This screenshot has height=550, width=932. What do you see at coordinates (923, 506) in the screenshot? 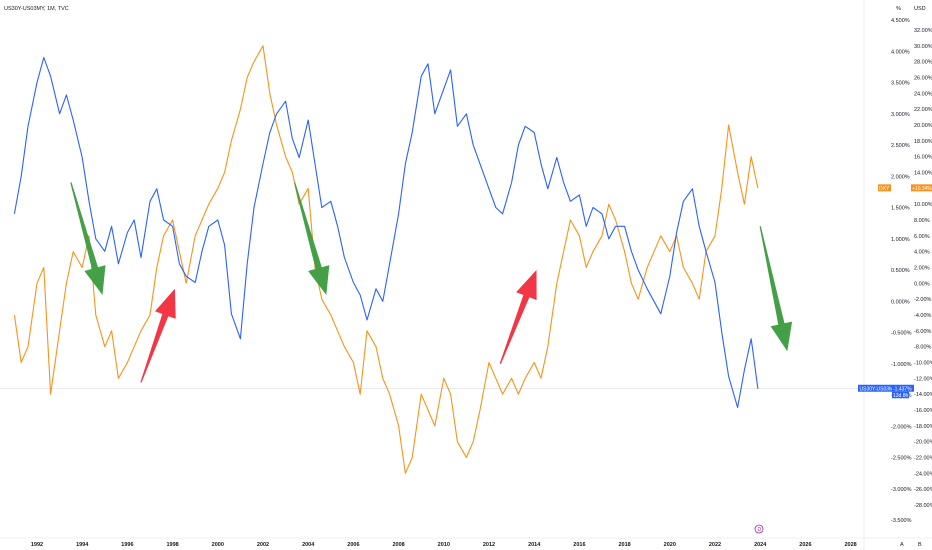
I see `right-axis-tick-label: -28.00%` at bounding box center [923, 506].